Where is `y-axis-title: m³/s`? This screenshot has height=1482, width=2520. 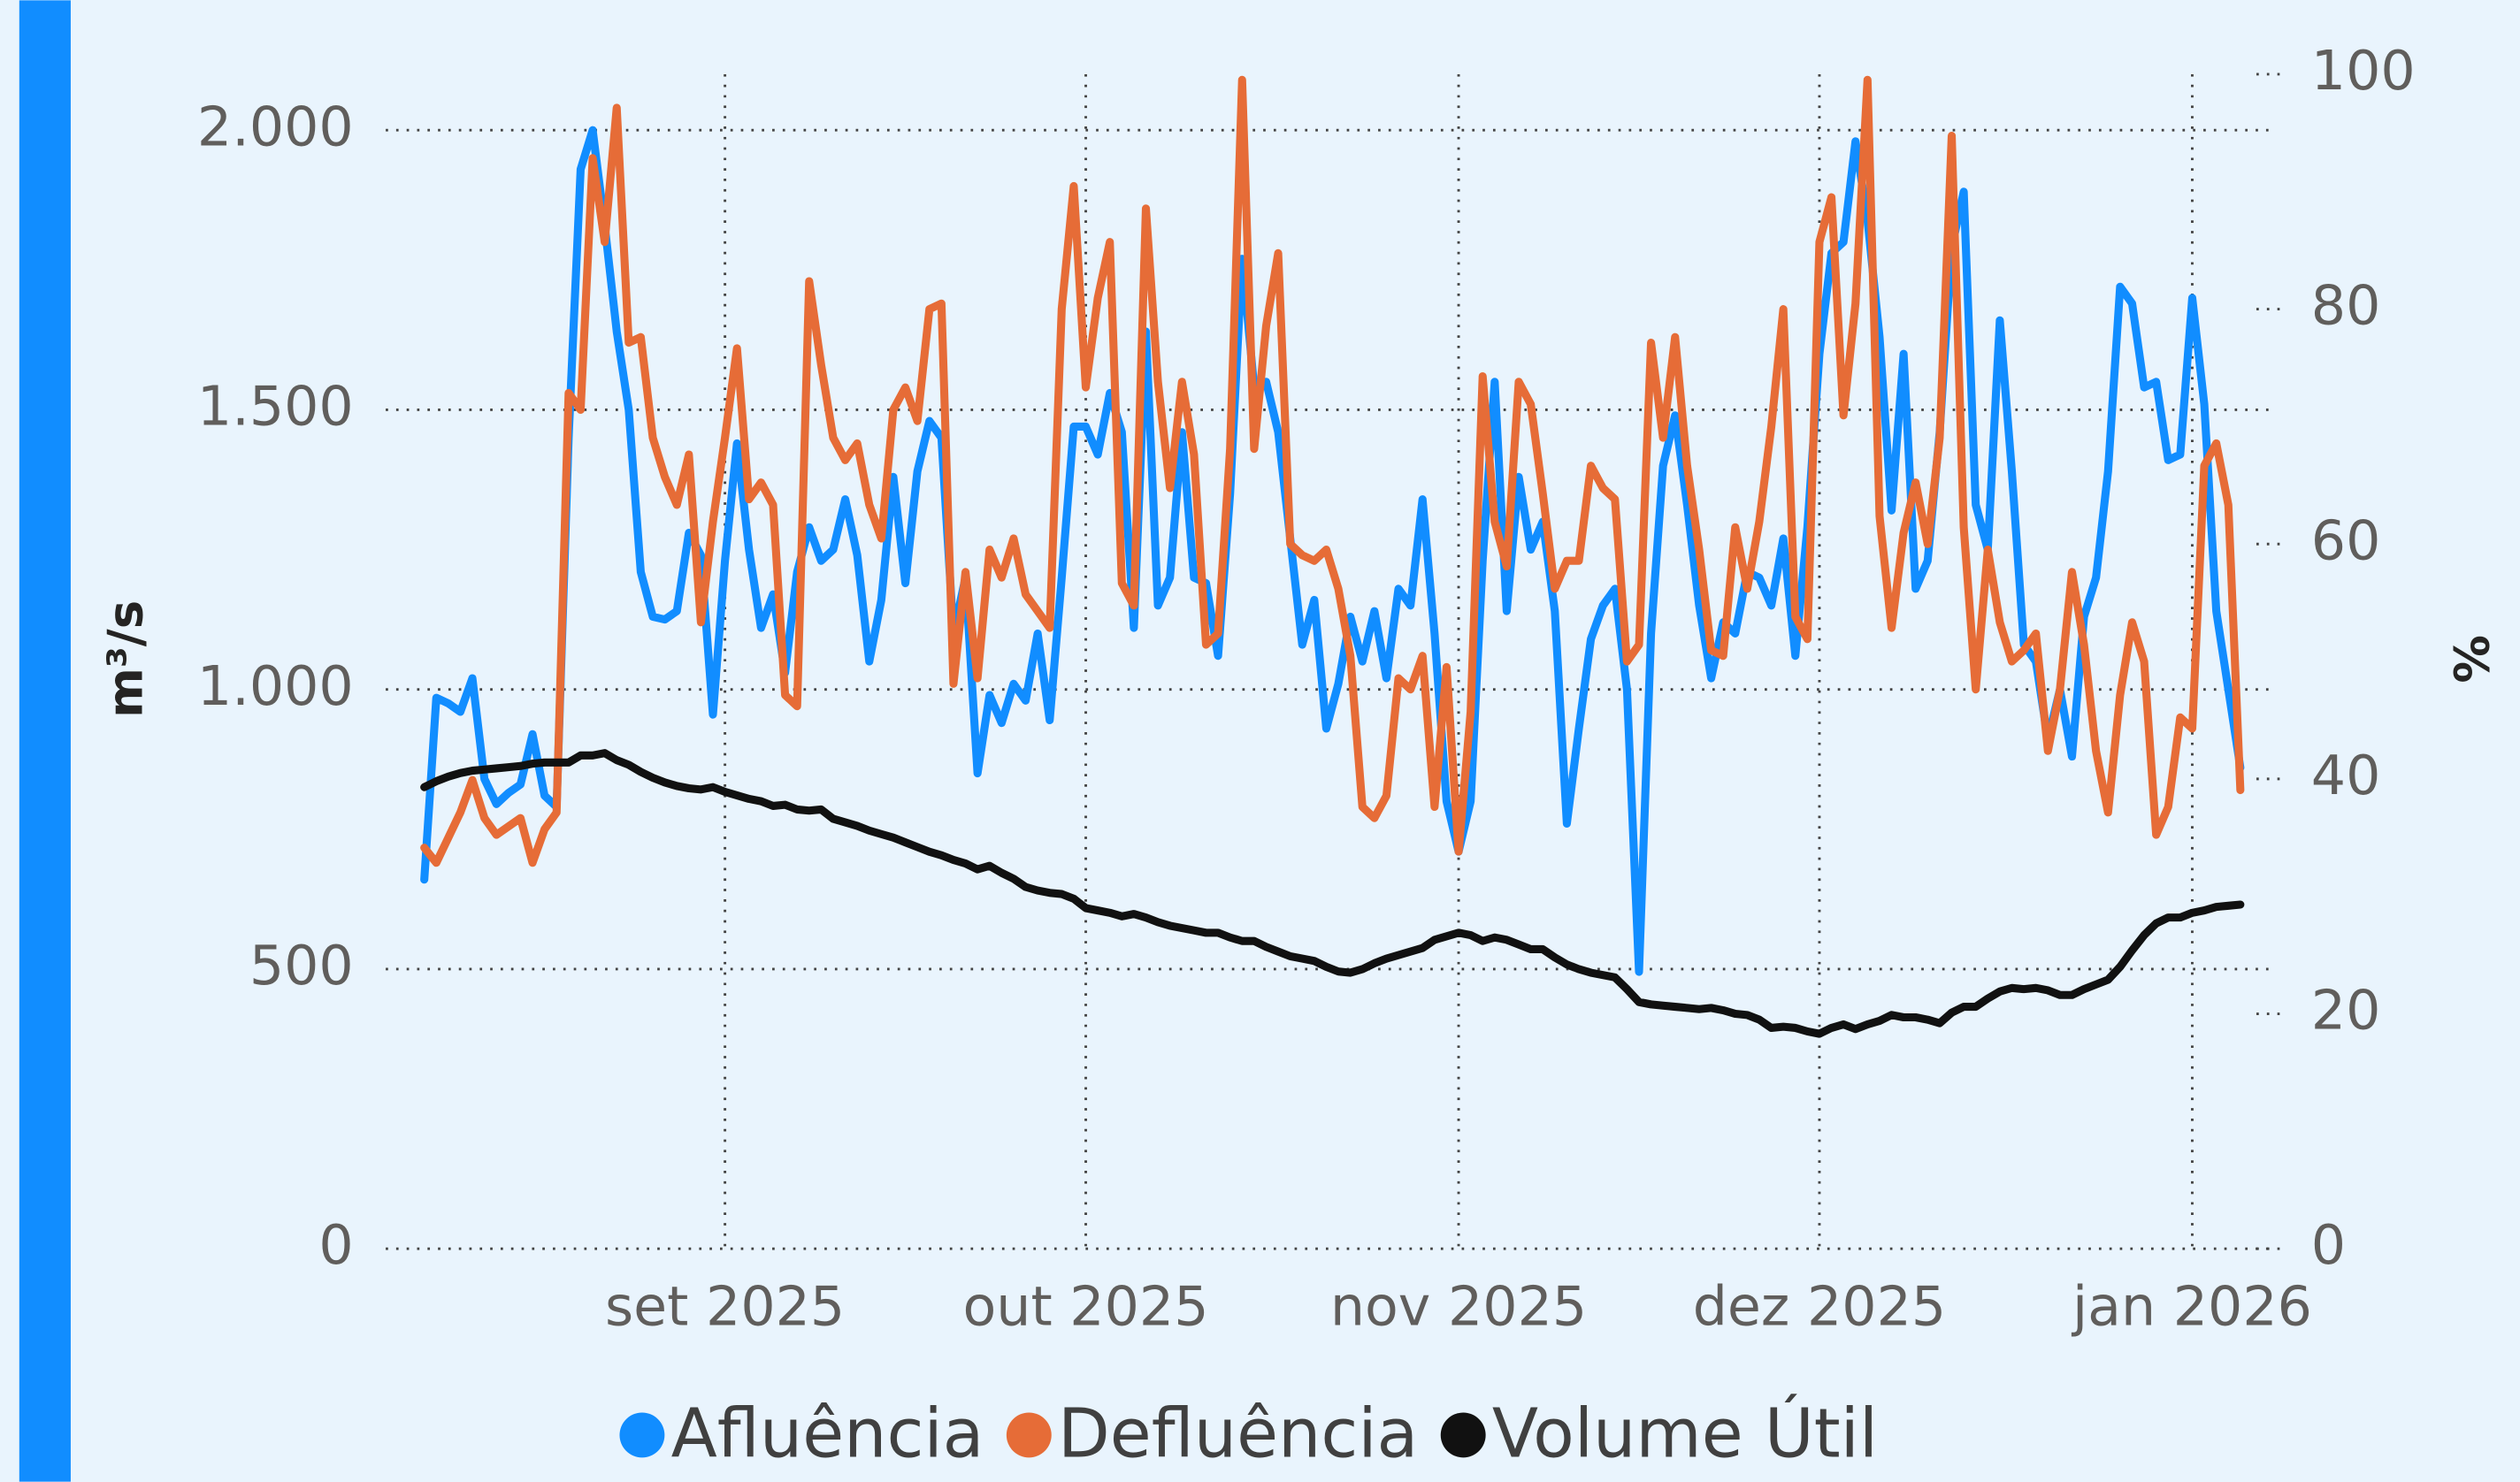
y-axis-title: m³/s is located at coordinates (124, 659).